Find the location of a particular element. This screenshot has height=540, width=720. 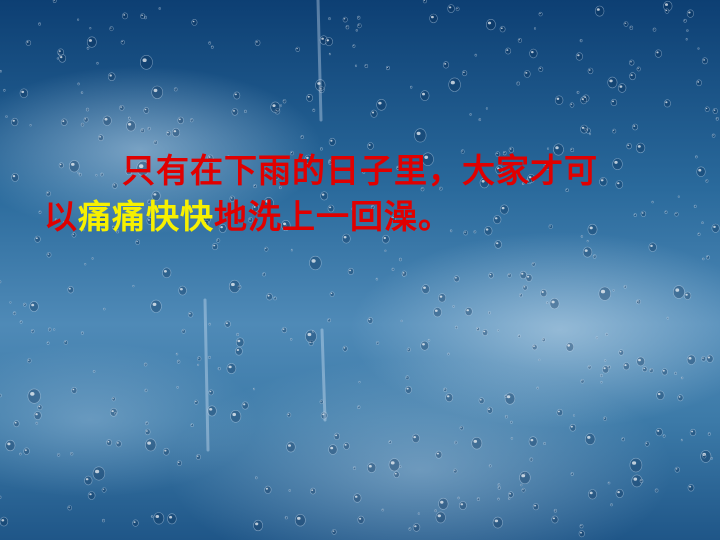

water-streak is located at coordinates (319, 61).